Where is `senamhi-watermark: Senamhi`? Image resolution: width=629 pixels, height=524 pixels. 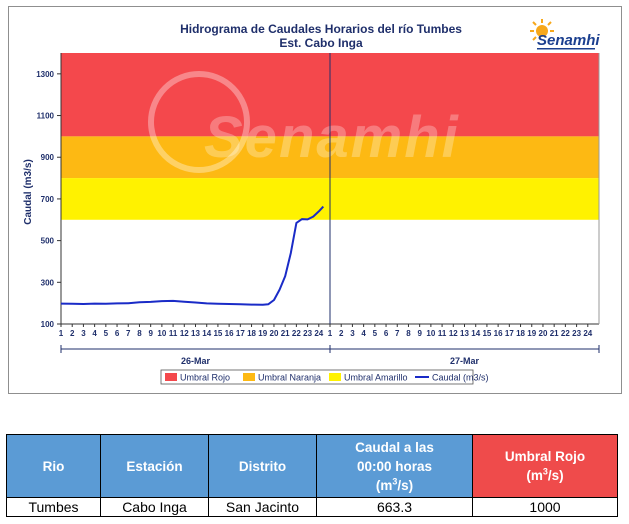 senamhi-watermark: Senamhi is located at coordinates (304, 122).